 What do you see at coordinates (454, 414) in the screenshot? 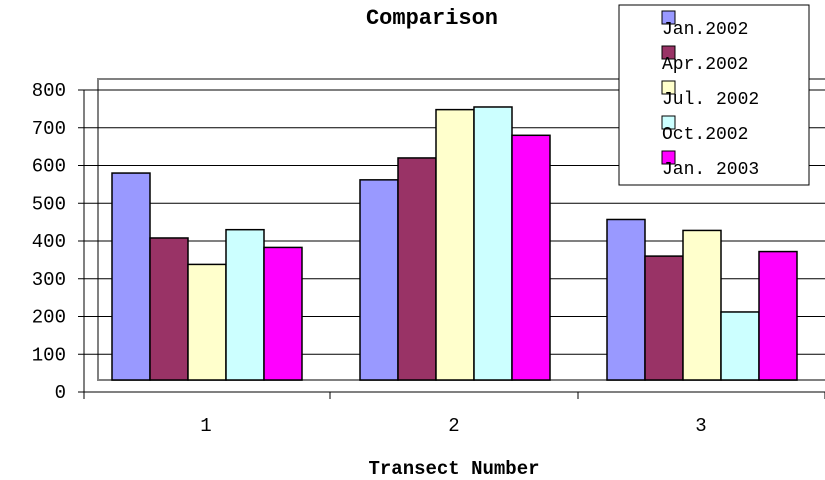
I see `x-ticks: 1 2 3` at bounding box center [454, 414].